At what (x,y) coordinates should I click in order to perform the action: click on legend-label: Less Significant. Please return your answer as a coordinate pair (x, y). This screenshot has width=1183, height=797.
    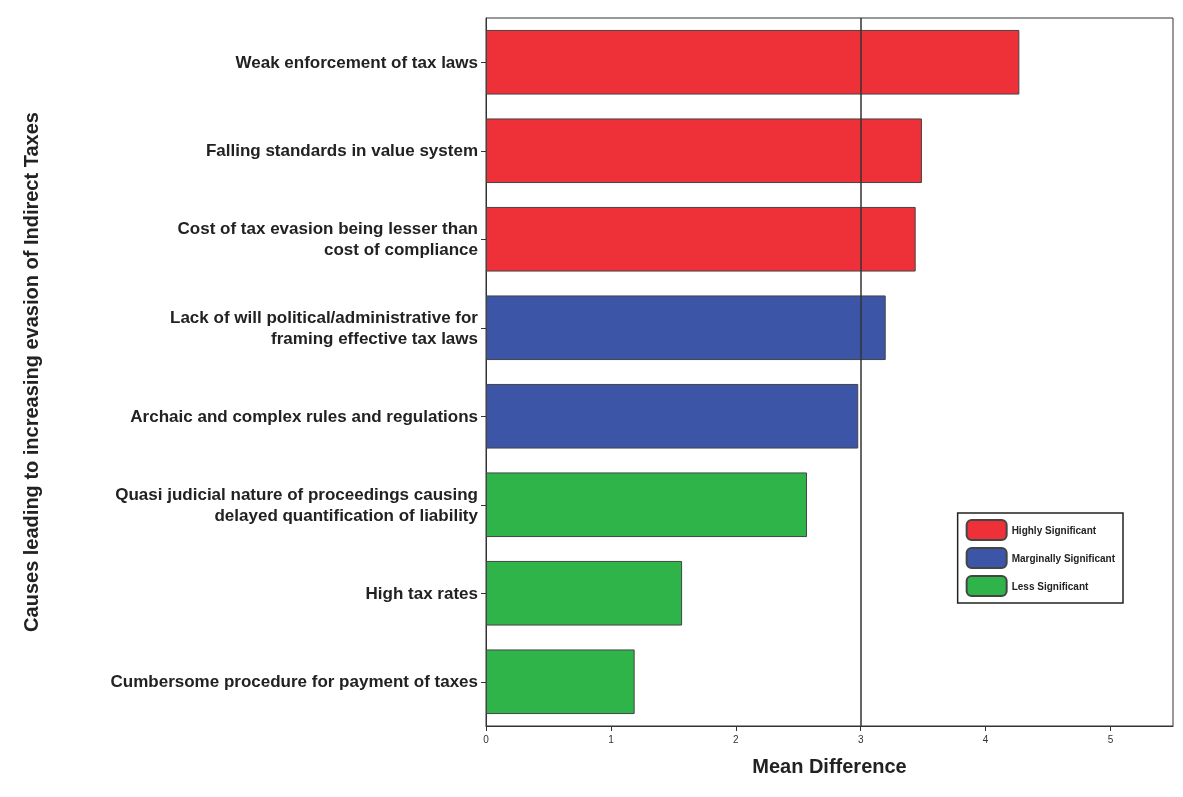
    Looking at the image, I should click on (1050, 586).